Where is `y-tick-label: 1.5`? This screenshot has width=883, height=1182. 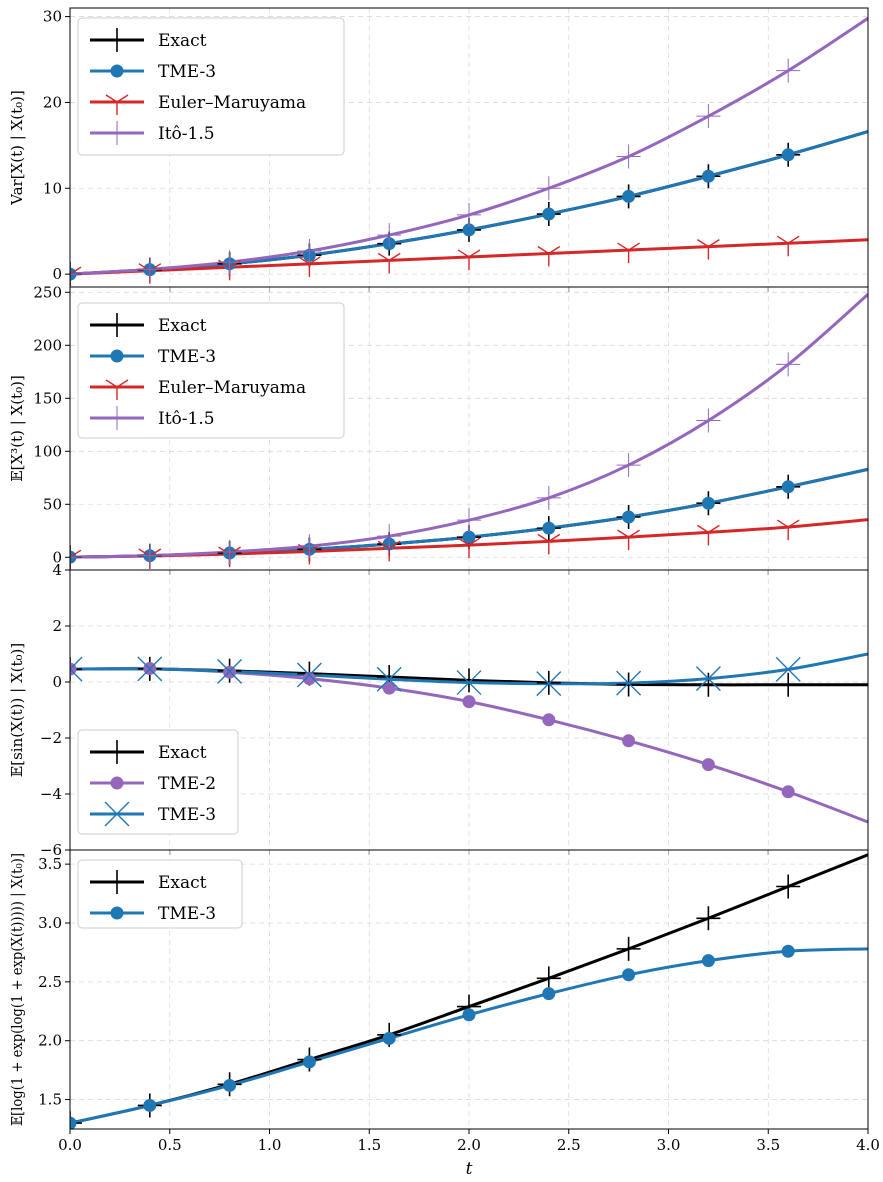 y-tick-label: 1.5 is located at coordinates (50, 1100).